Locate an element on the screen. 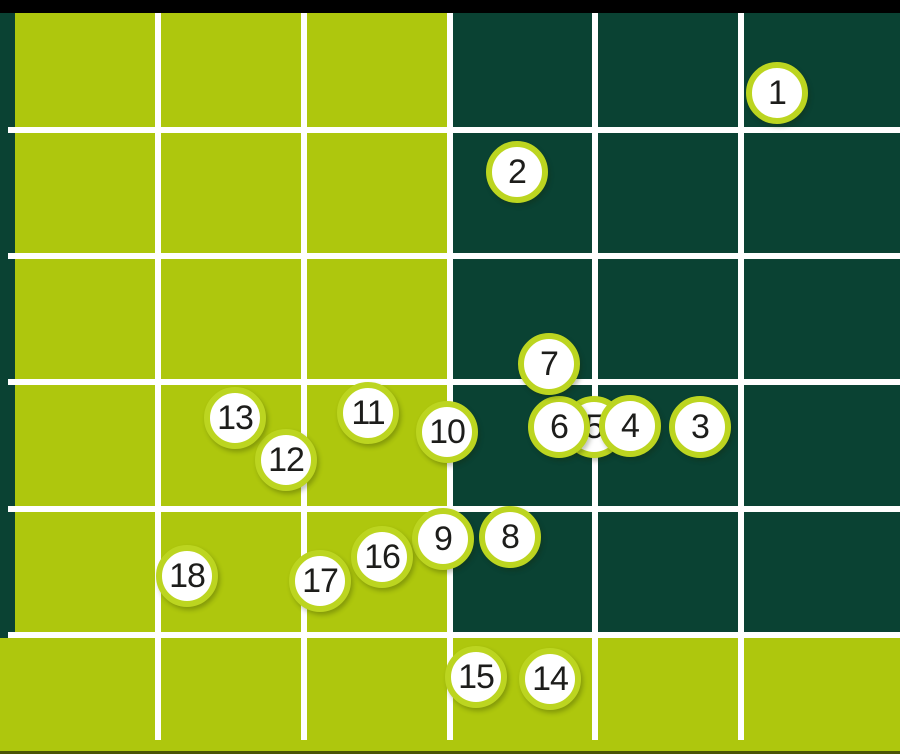 This screenshot has height=754, width=900. marker-3: 3 is located at coordinates (700, 427).